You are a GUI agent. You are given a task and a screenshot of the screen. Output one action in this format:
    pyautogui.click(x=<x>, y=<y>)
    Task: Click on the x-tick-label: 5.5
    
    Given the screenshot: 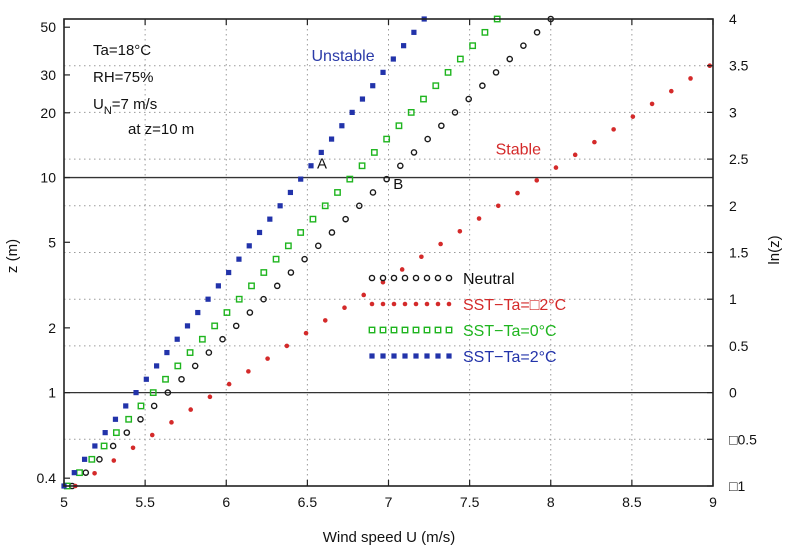 What is the action you would take?
    pyautogui.click(x=145, y=502)
    